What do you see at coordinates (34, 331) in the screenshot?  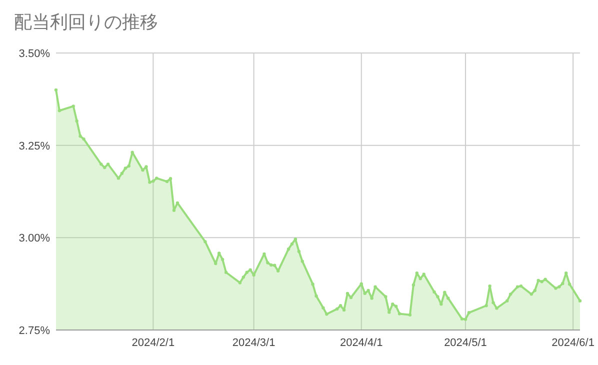 I see `y-tick-label: 2.75%` at bounding box center [34, 331].